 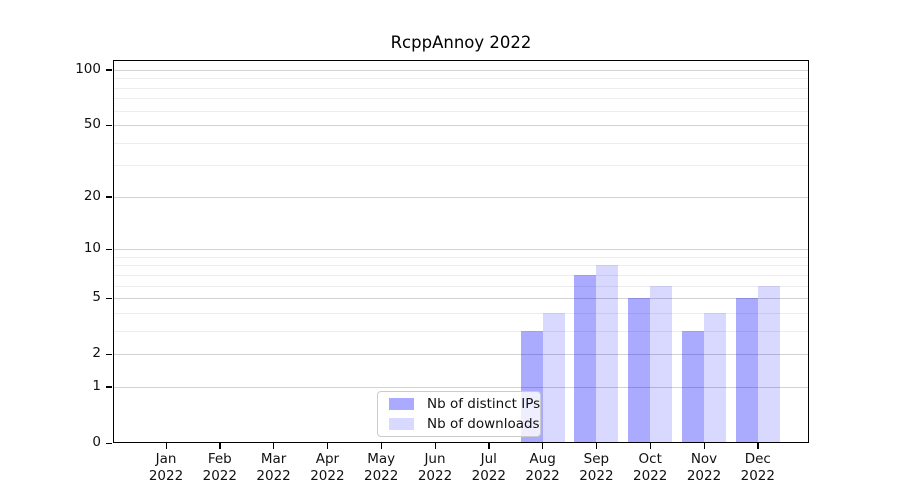 I want to click on x-axis-tick-label: Feb 2022, so click(x=220, y=468).